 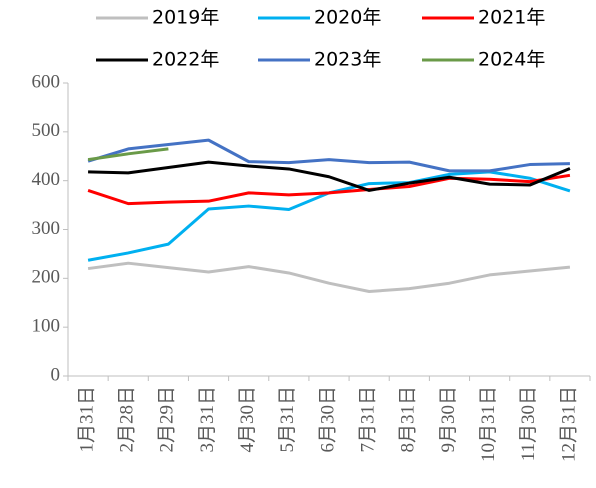 I want to click on x-tick-label: 5月31日, so click(x=287, y=419).